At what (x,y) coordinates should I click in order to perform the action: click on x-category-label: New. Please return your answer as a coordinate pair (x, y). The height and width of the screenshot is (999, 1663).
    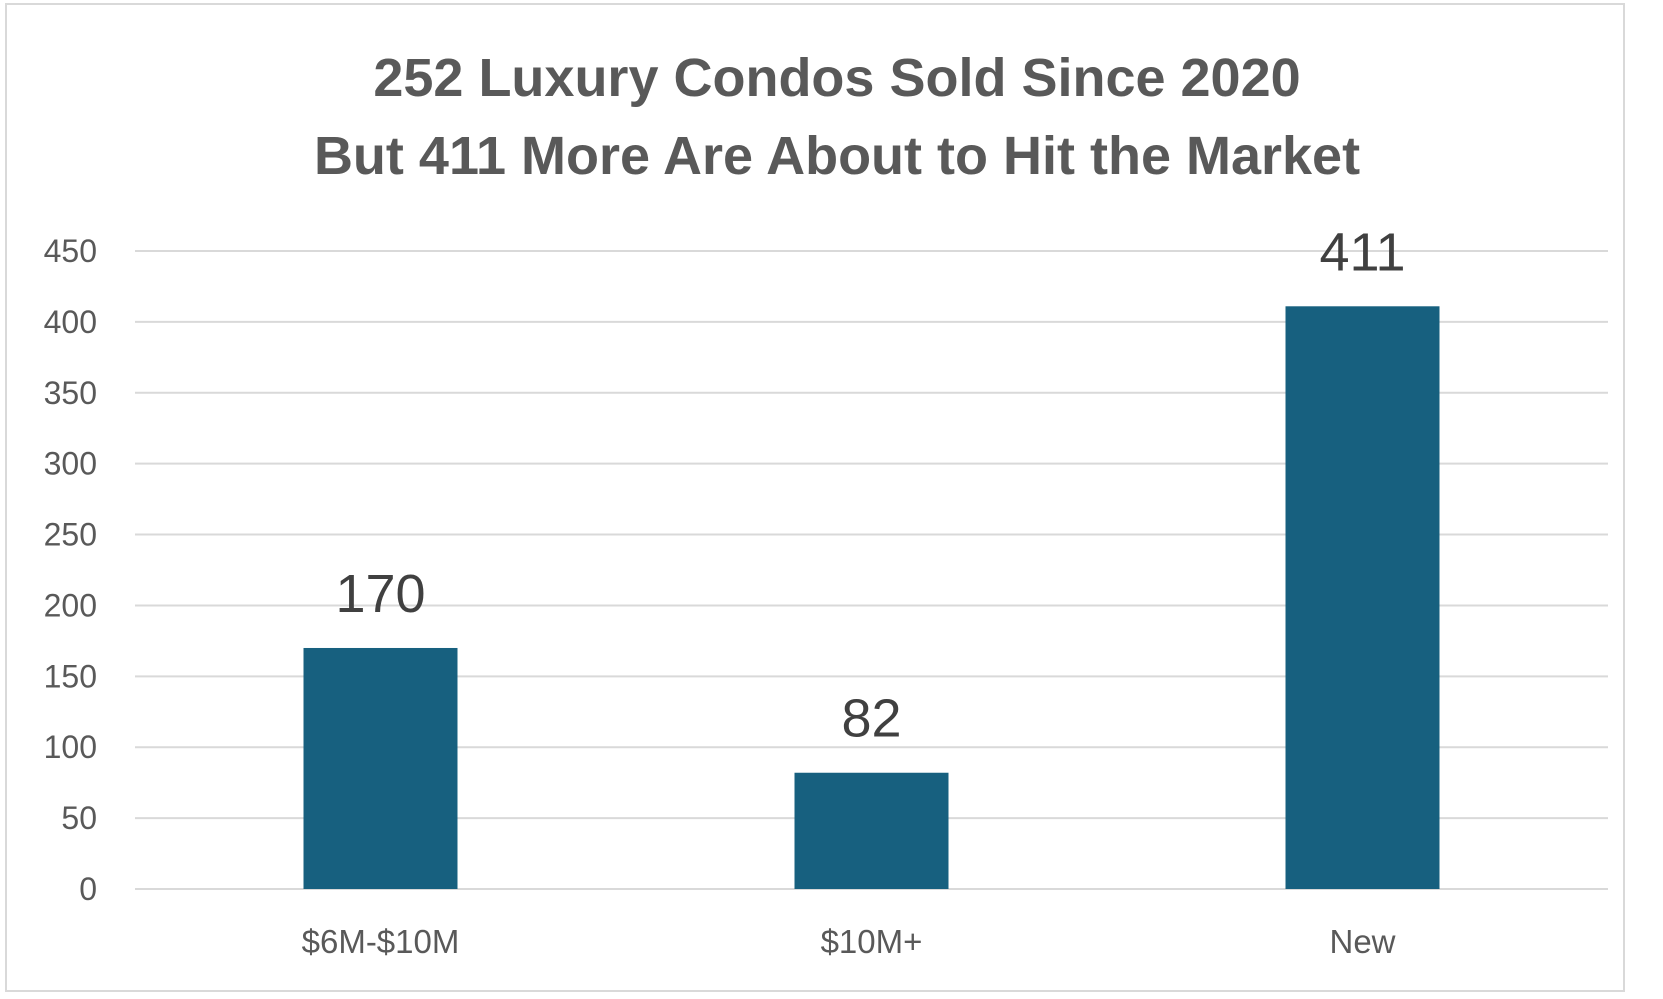
    Looking at the image, I should click on (1362, 941).